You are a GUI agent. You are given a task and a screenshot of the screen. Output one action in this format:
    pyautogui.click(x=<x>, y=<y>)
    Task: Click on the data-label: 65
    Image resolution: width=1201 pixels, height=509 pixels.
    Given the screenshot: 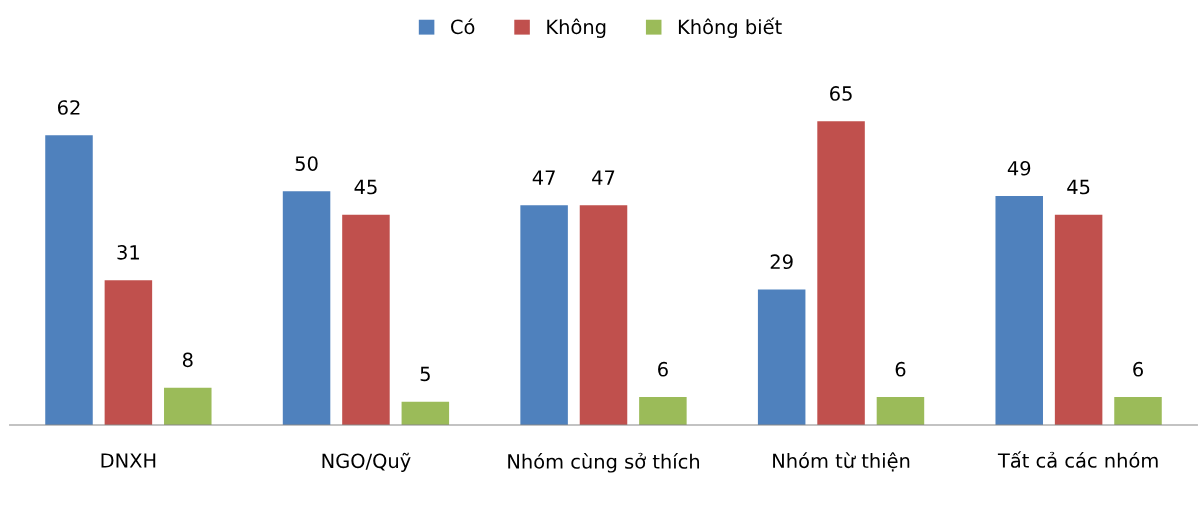 What is the action you would take?
    pyautogui.click(x=841, y=93)
    